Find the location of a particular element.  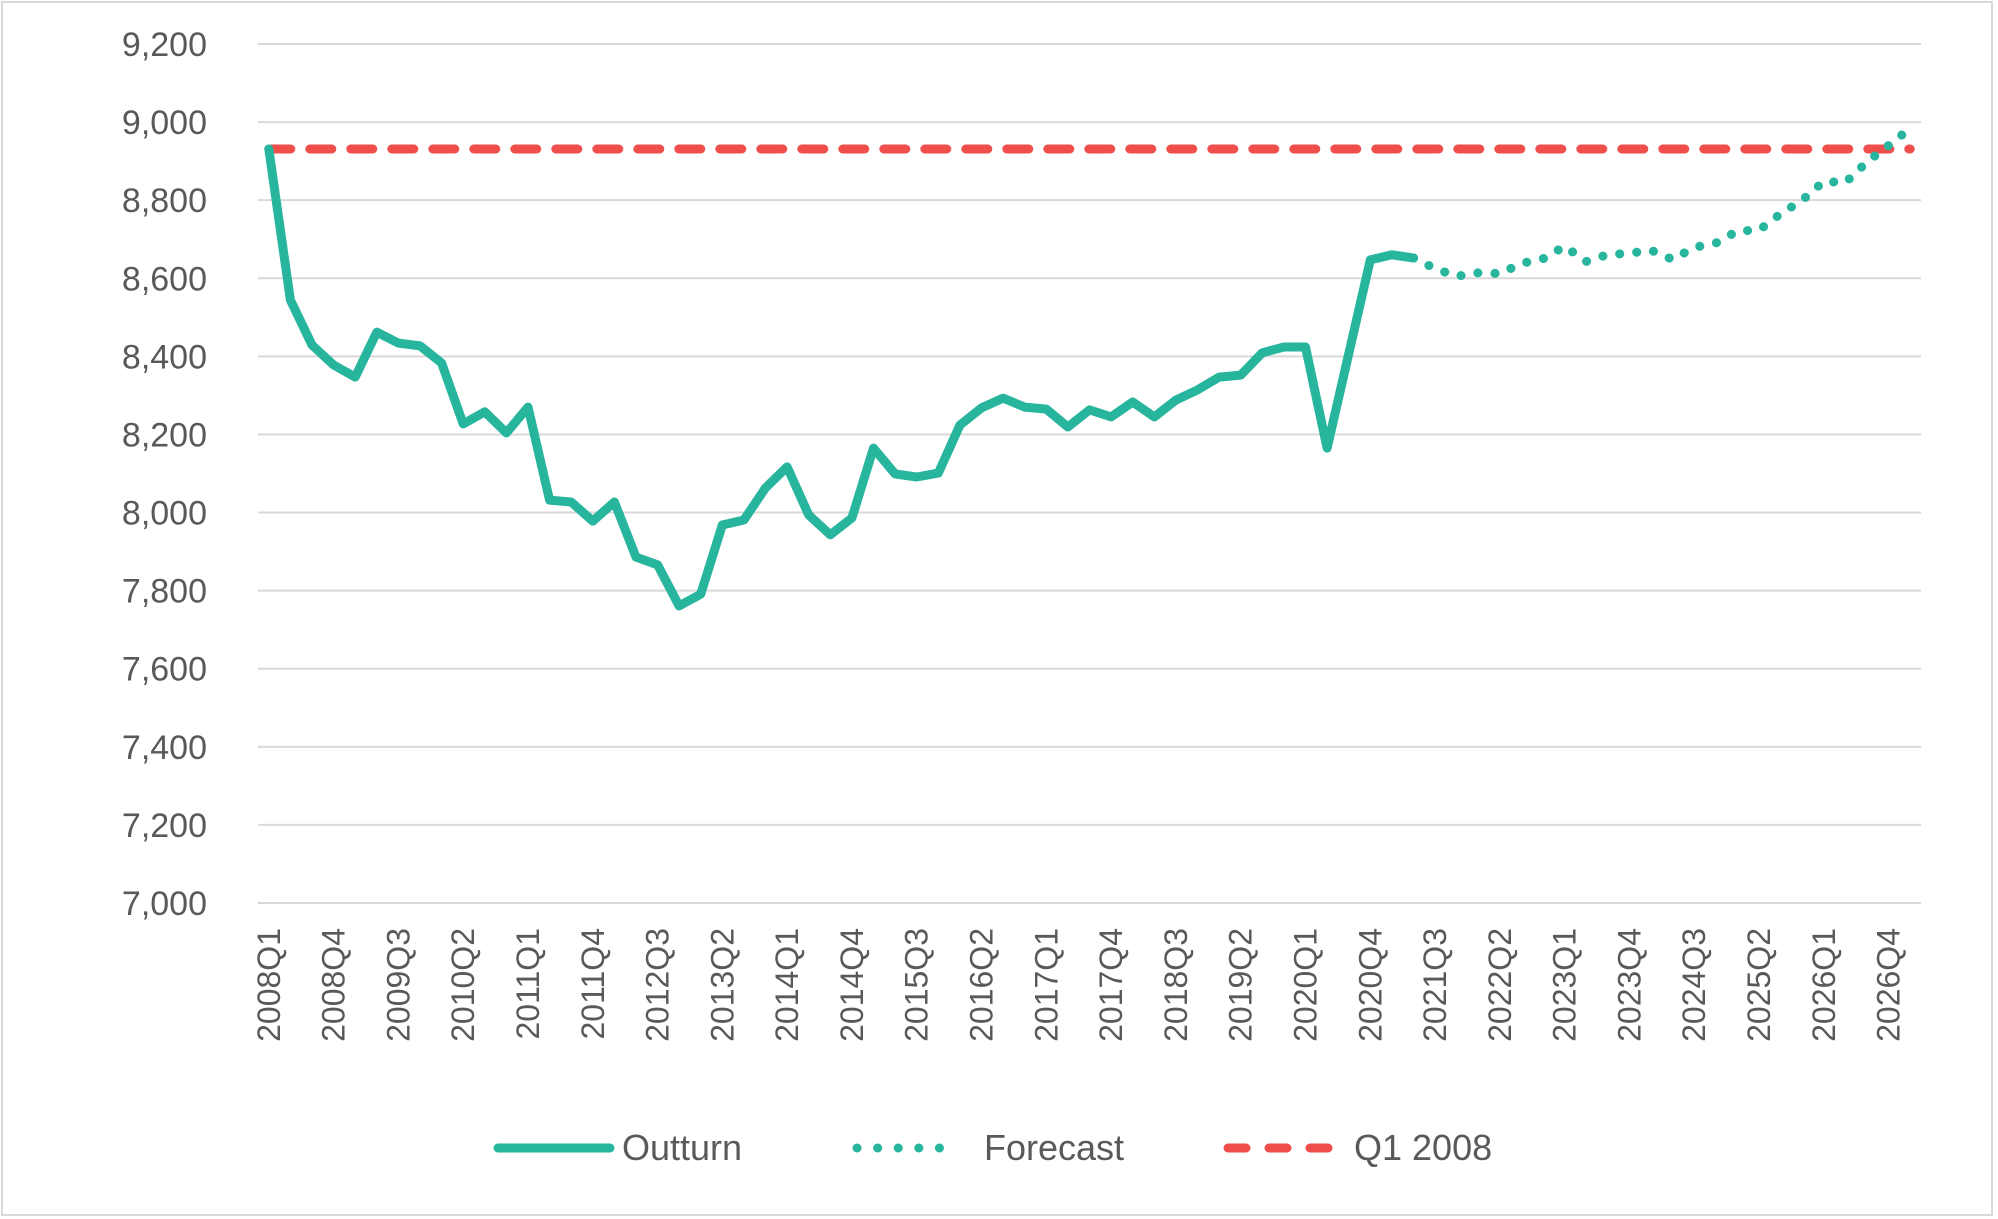

x-tick-label: 2013Q2 is located at coordinates (722, 985).